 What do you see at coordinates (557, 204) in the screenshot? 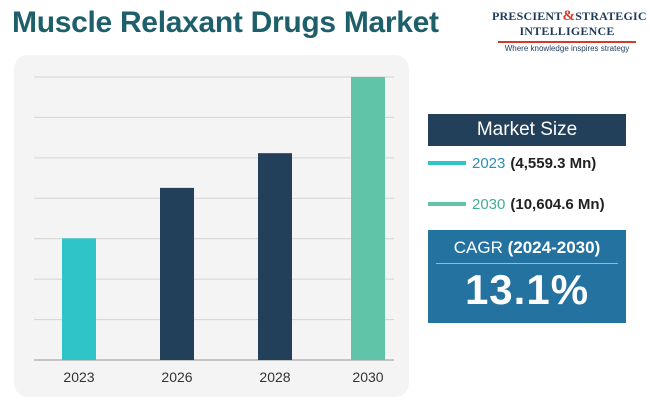
I see `legend-value-2030: (10,604.6 Mn)` at bounding box center [557, 204].